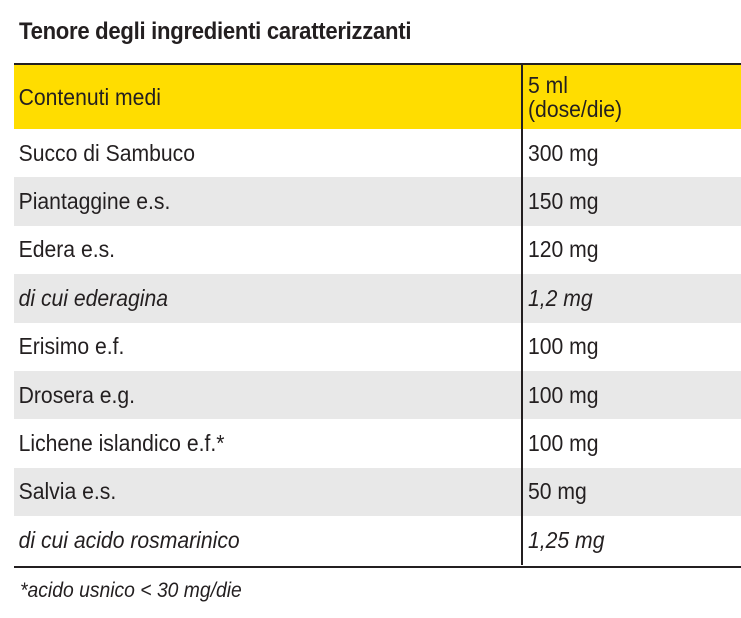 The image size is (741, 618). I want to click on table-row: Edera e.s. 120 mg, so click(377, 250).